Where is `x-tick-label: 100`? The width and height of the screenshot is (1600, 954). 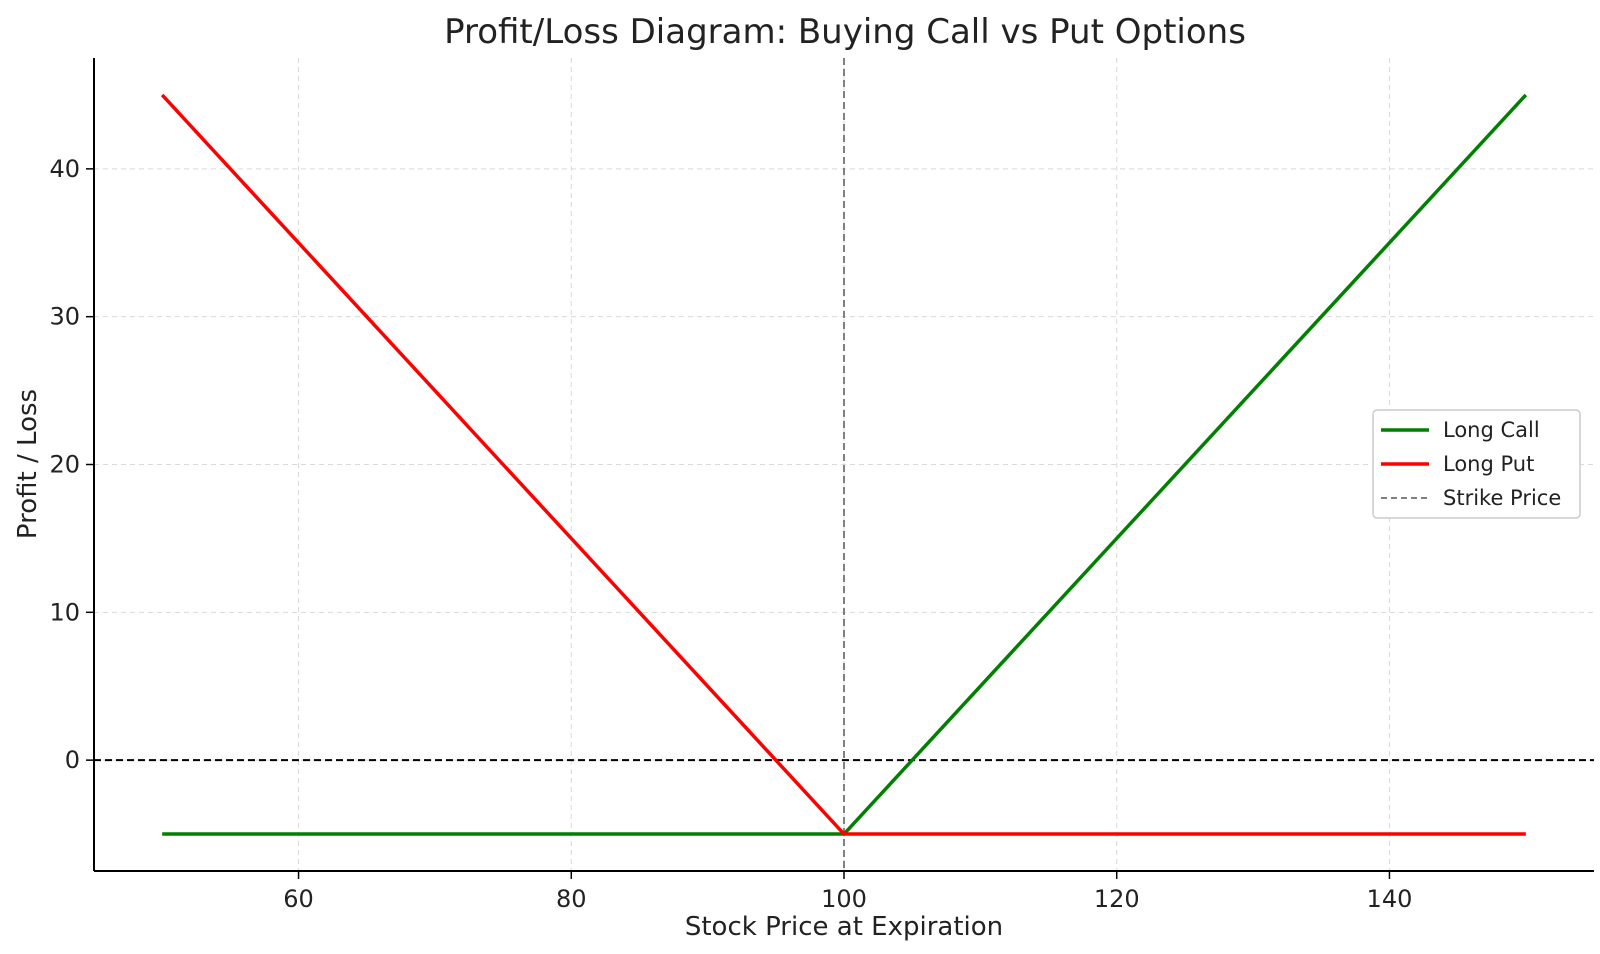
x-tick-label: 100 is located at coordinates (844, 899).